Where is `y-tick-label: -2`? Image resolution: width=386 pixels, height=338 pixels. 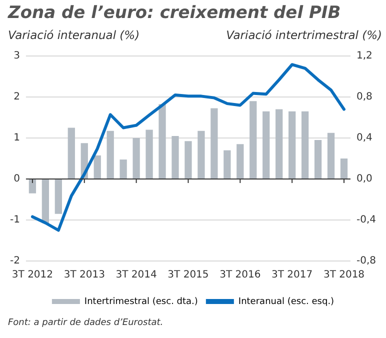
y-tick-label: -2 is located at coordinates (15, 261).